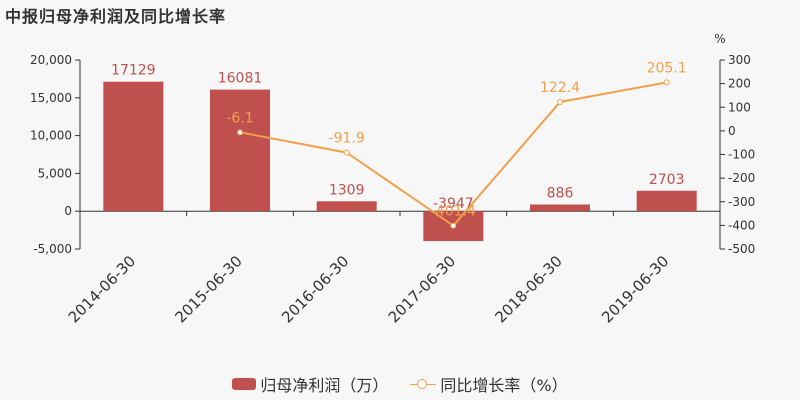 This screenshot has width=800, height=400. Describe the element at coordinates (51, 98) in the screenshot. I see `y-left-tick-label: 15,000` at that location.